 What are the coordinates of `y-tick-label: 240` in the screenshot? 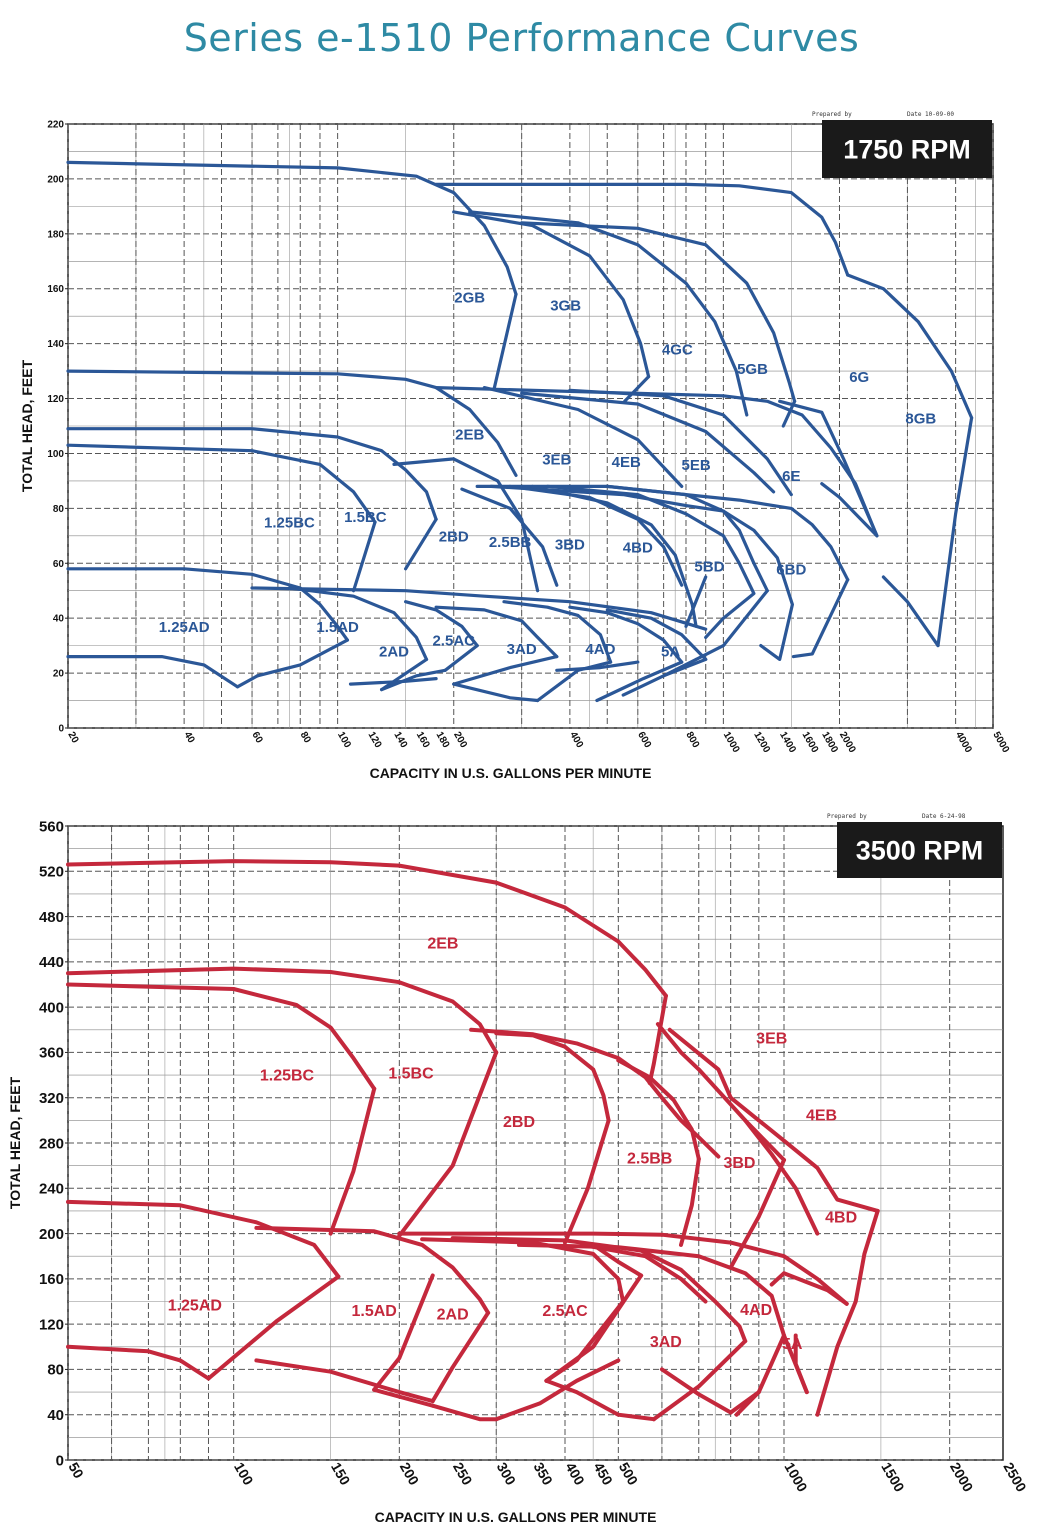 It's located at (51, 1189).